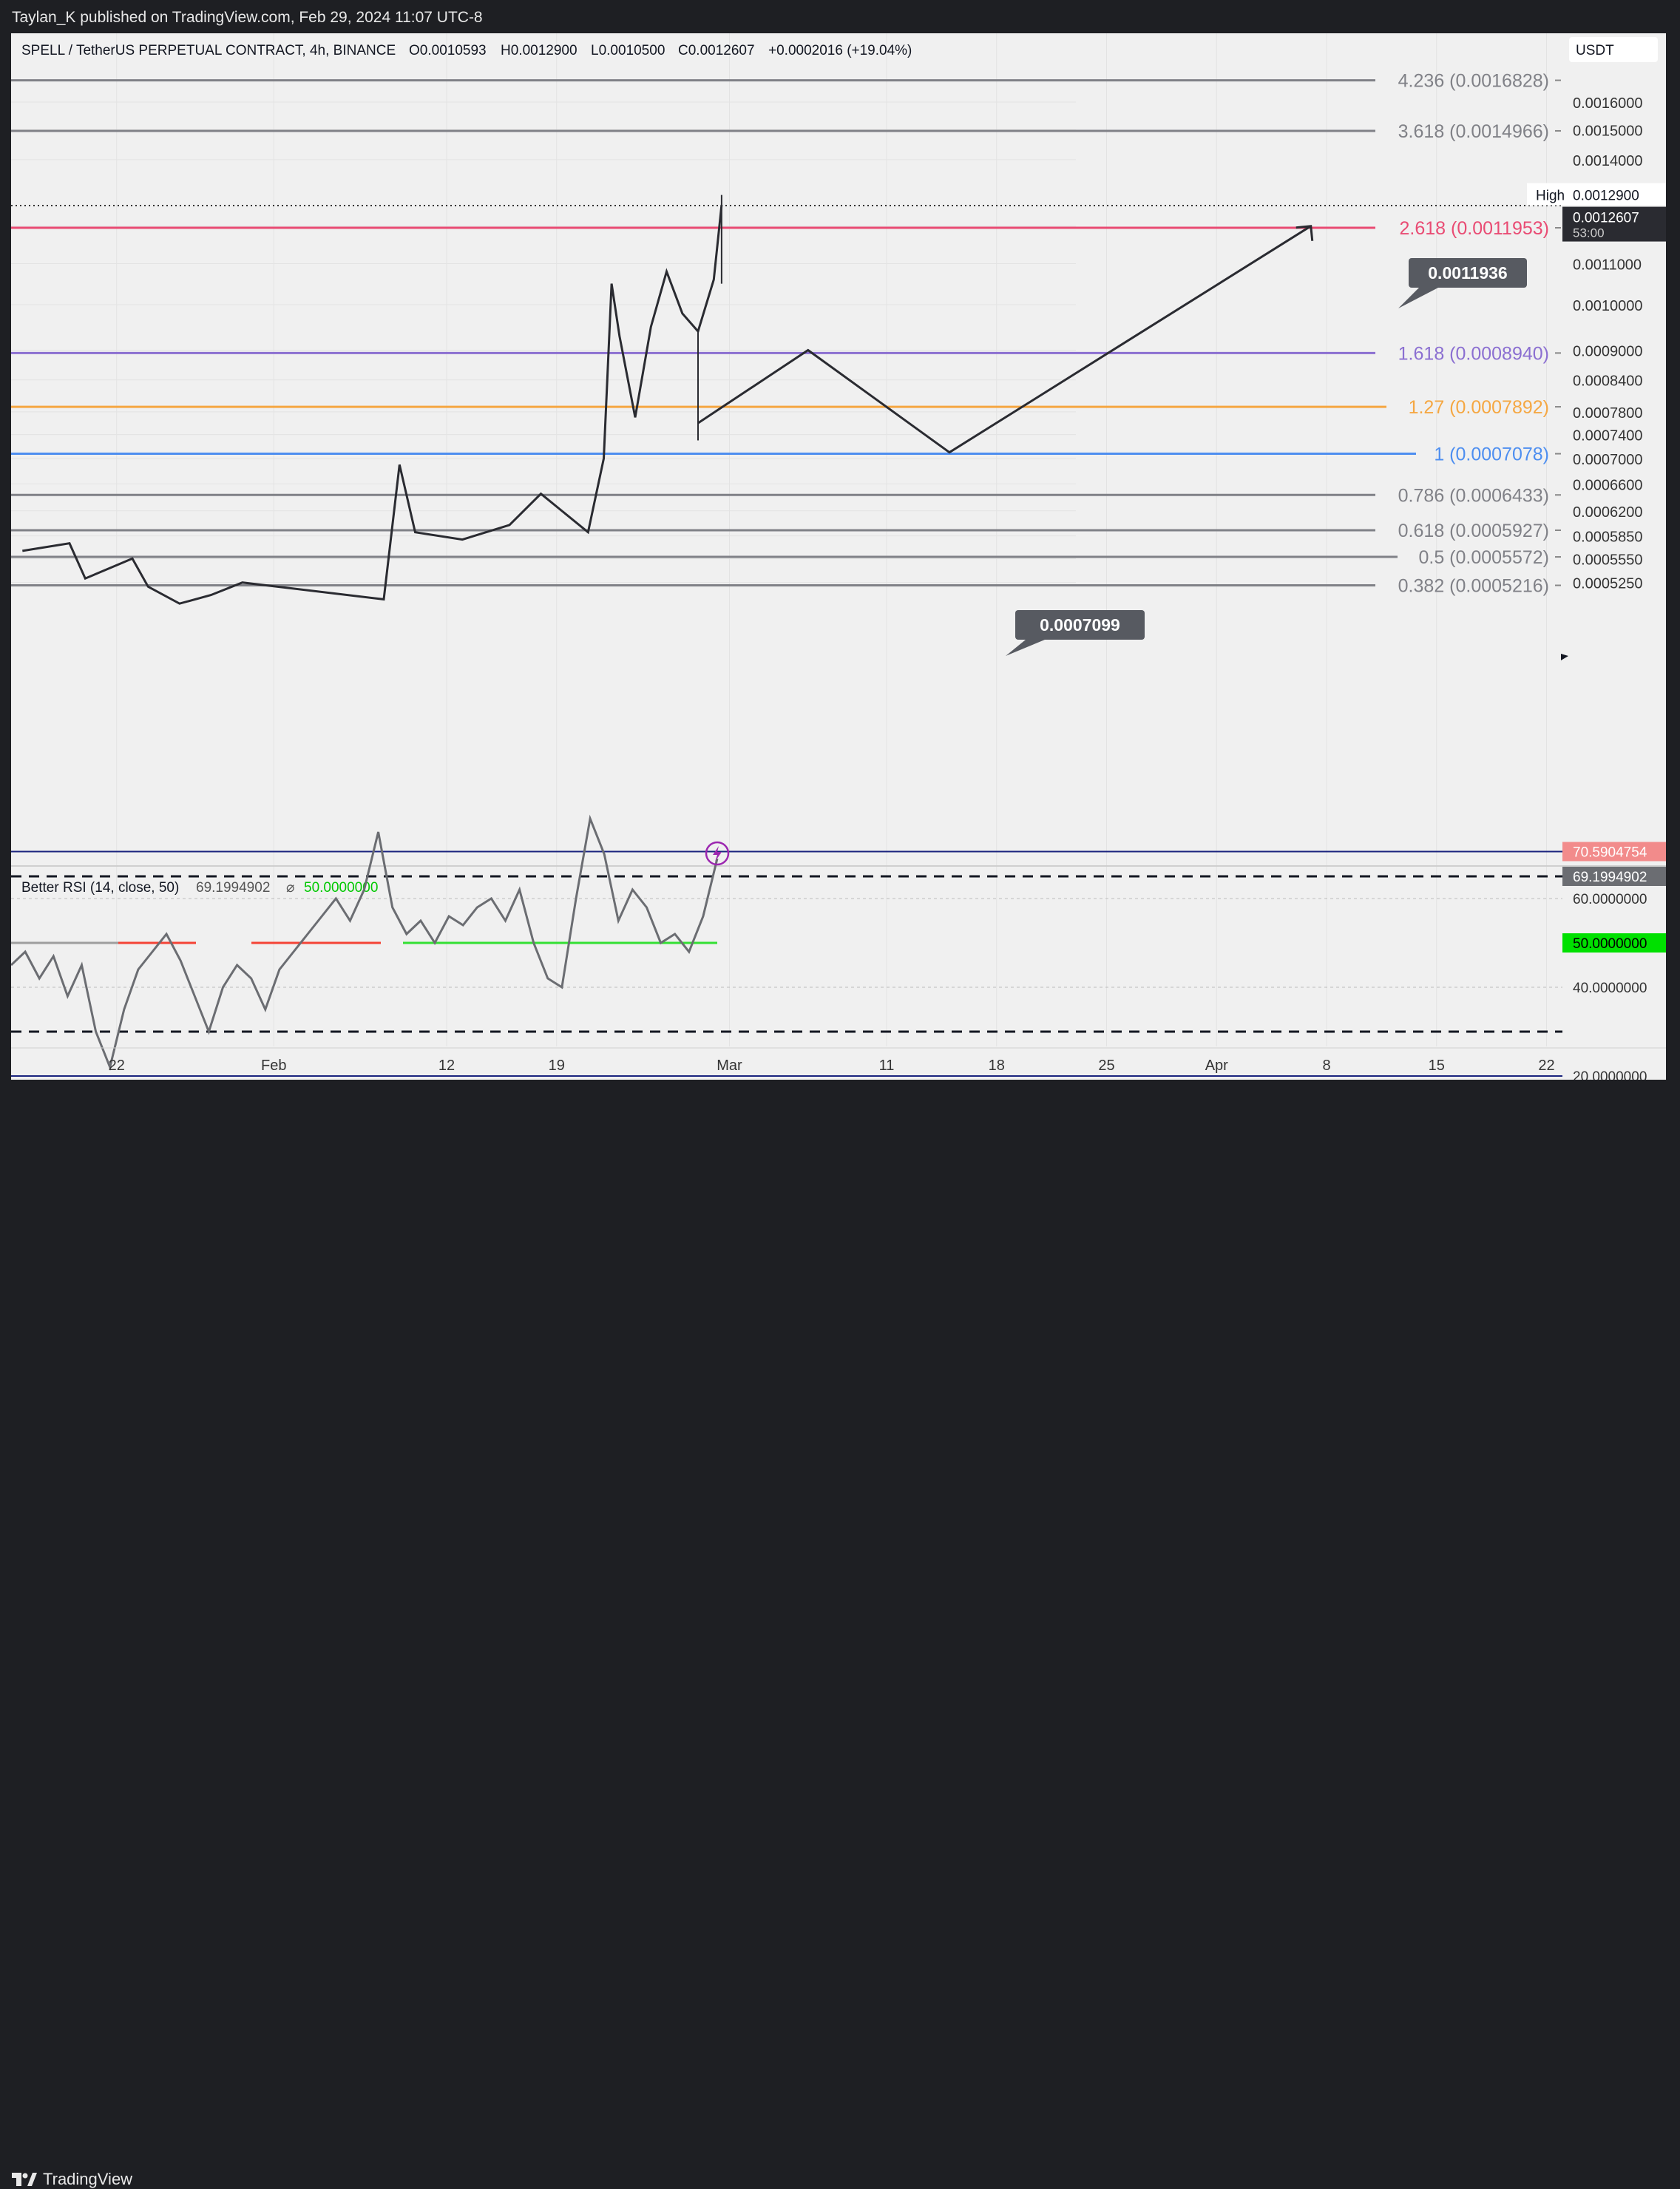 This screenshot has height=2189, width=1680. Describe the element at coordinates (1473, 531) in the screenshot. I see `fib-label-0.618: 0.618 (0.0005927)` at that location.